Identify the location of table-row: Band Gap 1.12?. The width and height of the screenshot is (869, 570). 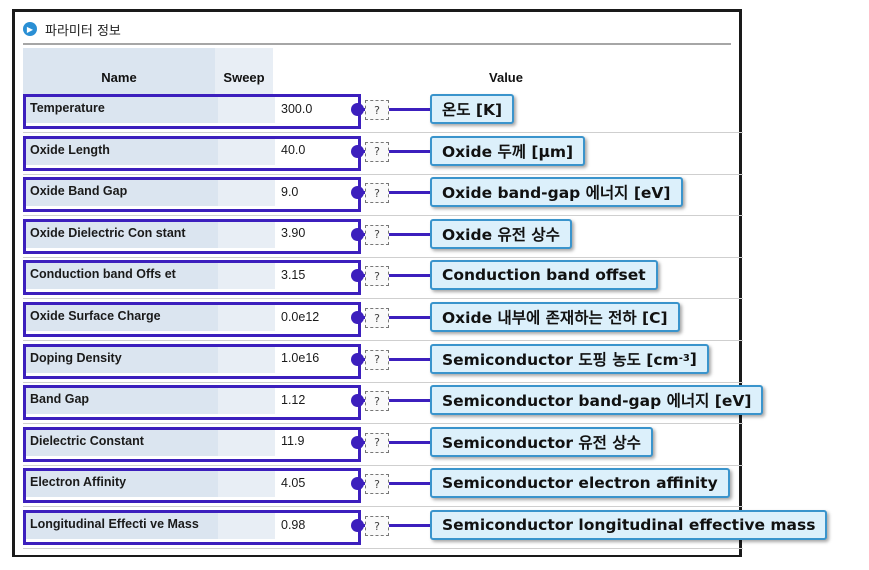
(383, 403).